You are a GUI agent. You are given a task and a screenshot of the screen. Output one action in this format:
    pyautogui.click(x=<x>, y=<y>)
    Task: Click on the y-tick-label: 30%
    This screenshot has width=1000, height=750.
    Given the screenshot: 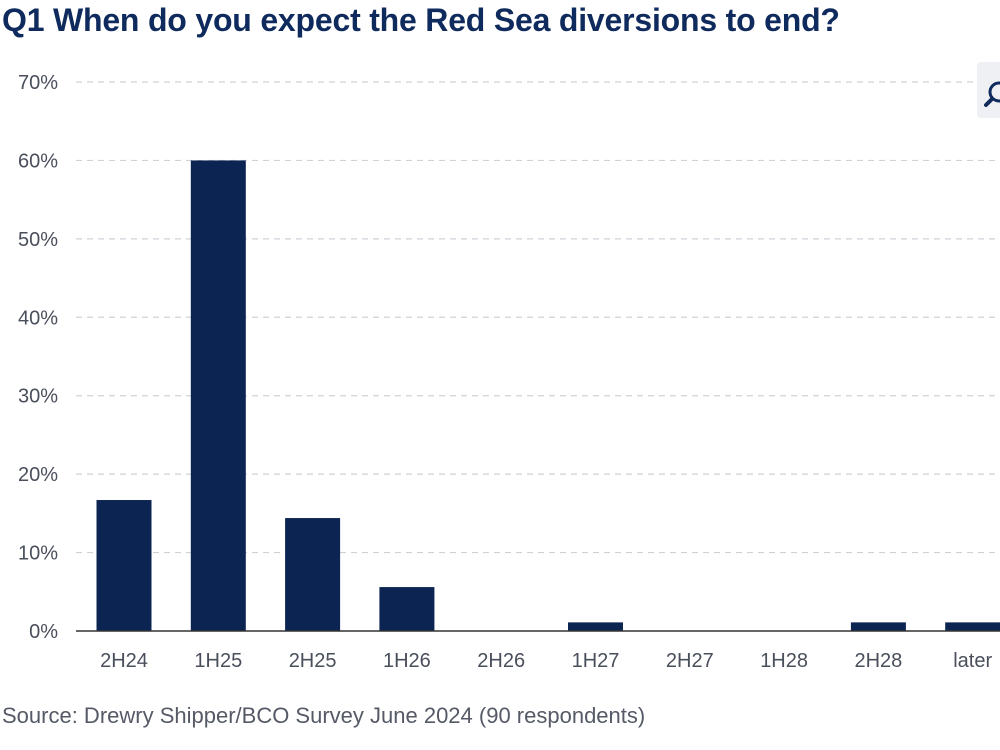 What is the action you would take?
    pyautogui.click(x=38, y=397)
    